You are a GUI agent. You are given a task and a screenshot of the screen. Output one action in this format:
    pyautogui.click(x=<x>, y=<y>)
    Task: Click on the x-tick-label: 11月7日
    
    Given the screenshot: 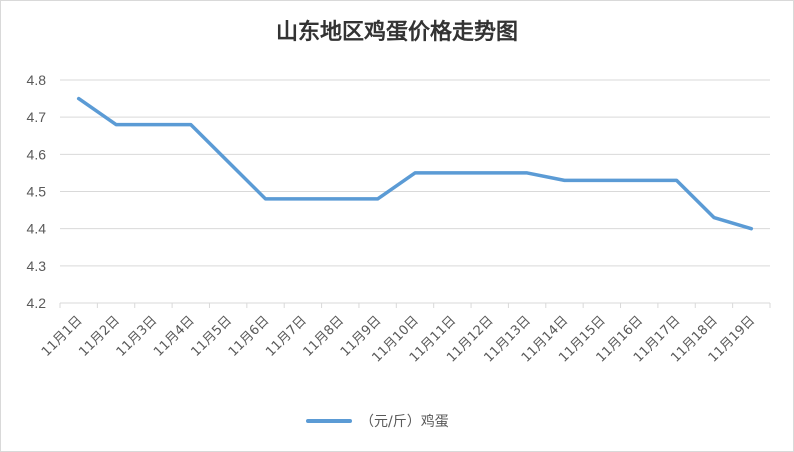 What is the action you would take?
    pyautogui.click(x=286, y=336)
    